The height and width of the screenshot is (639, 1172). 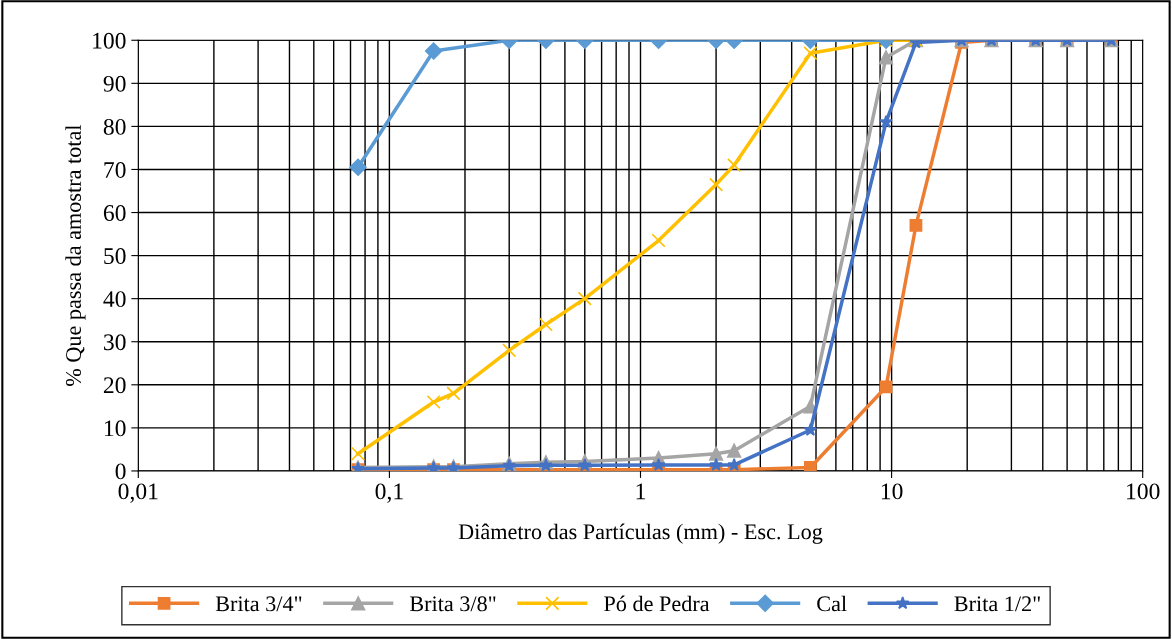 I want to click on y-tick-label: 10, so click(x=115, y=428).